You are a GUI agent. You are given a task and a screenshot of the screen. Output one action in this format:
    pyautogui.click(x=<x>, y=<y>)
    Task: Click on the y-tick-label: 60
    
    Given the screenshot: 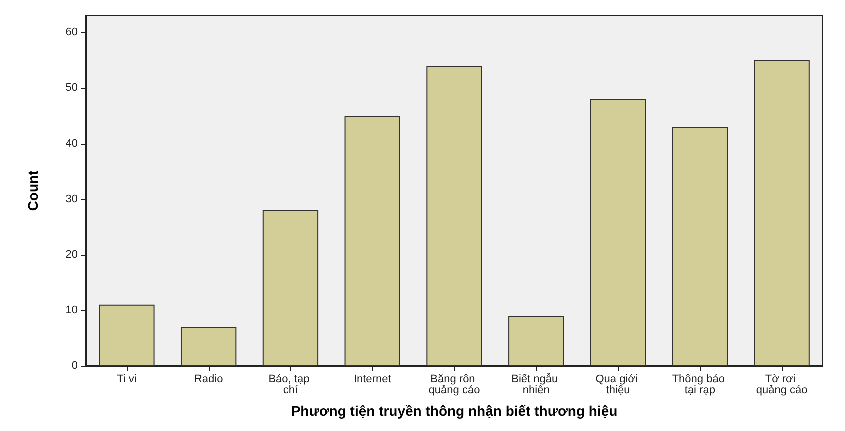 What is the action you would take?
    pyautogui.click(x=72, y=32)
    